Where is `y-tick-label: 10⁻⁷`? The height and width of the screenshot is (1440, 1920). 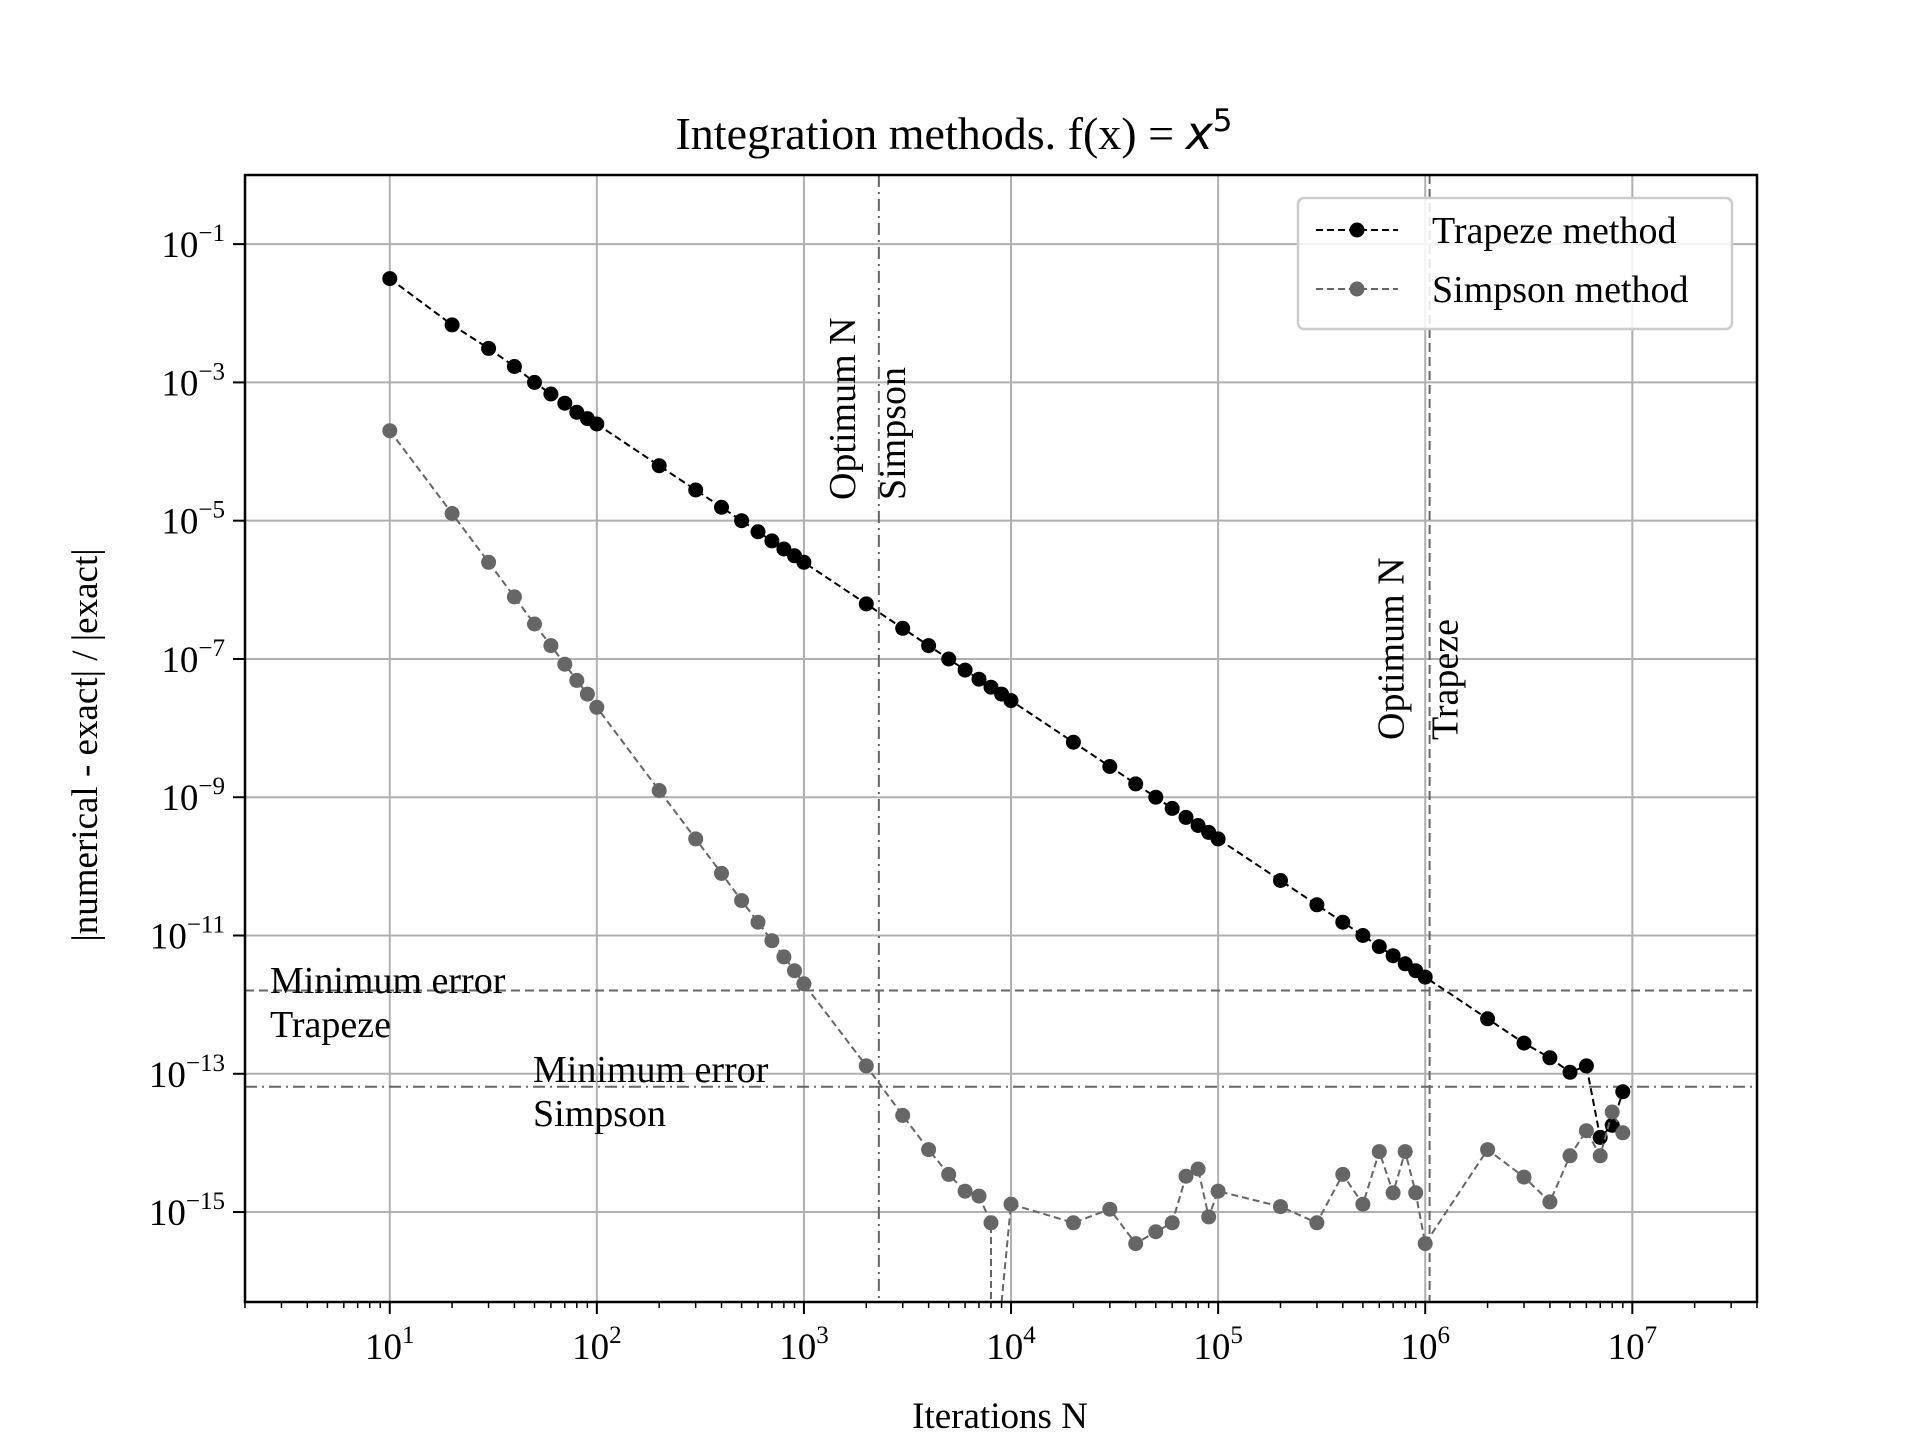 y-tick-label: 10⁻⁷ is located at coordinates (193, 658).